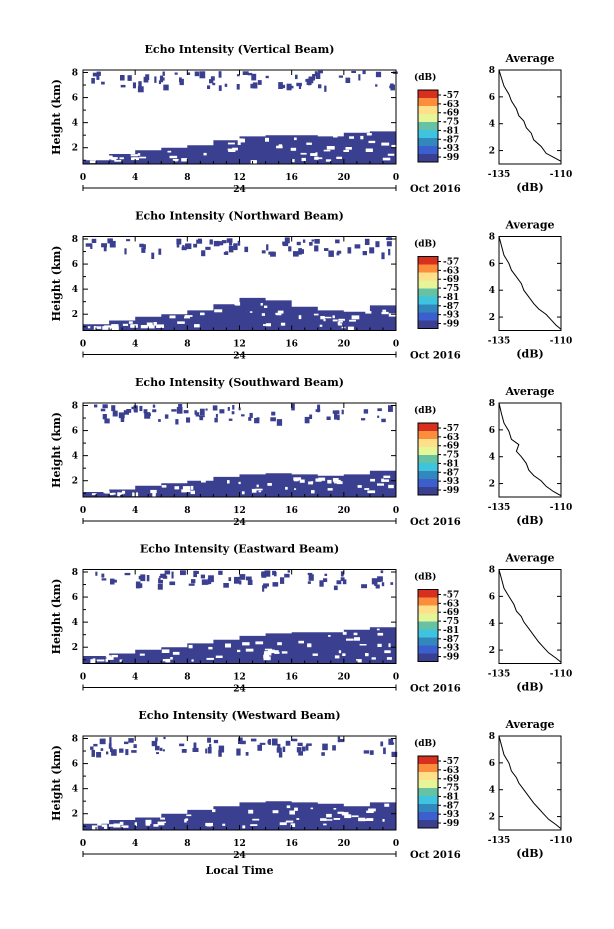 This screenshot has width=614, height=929. What do you see at coordinates (492, 818) in the screenshot?
I see `average-y-tick-label: 2` at bounding box center [492, 818].